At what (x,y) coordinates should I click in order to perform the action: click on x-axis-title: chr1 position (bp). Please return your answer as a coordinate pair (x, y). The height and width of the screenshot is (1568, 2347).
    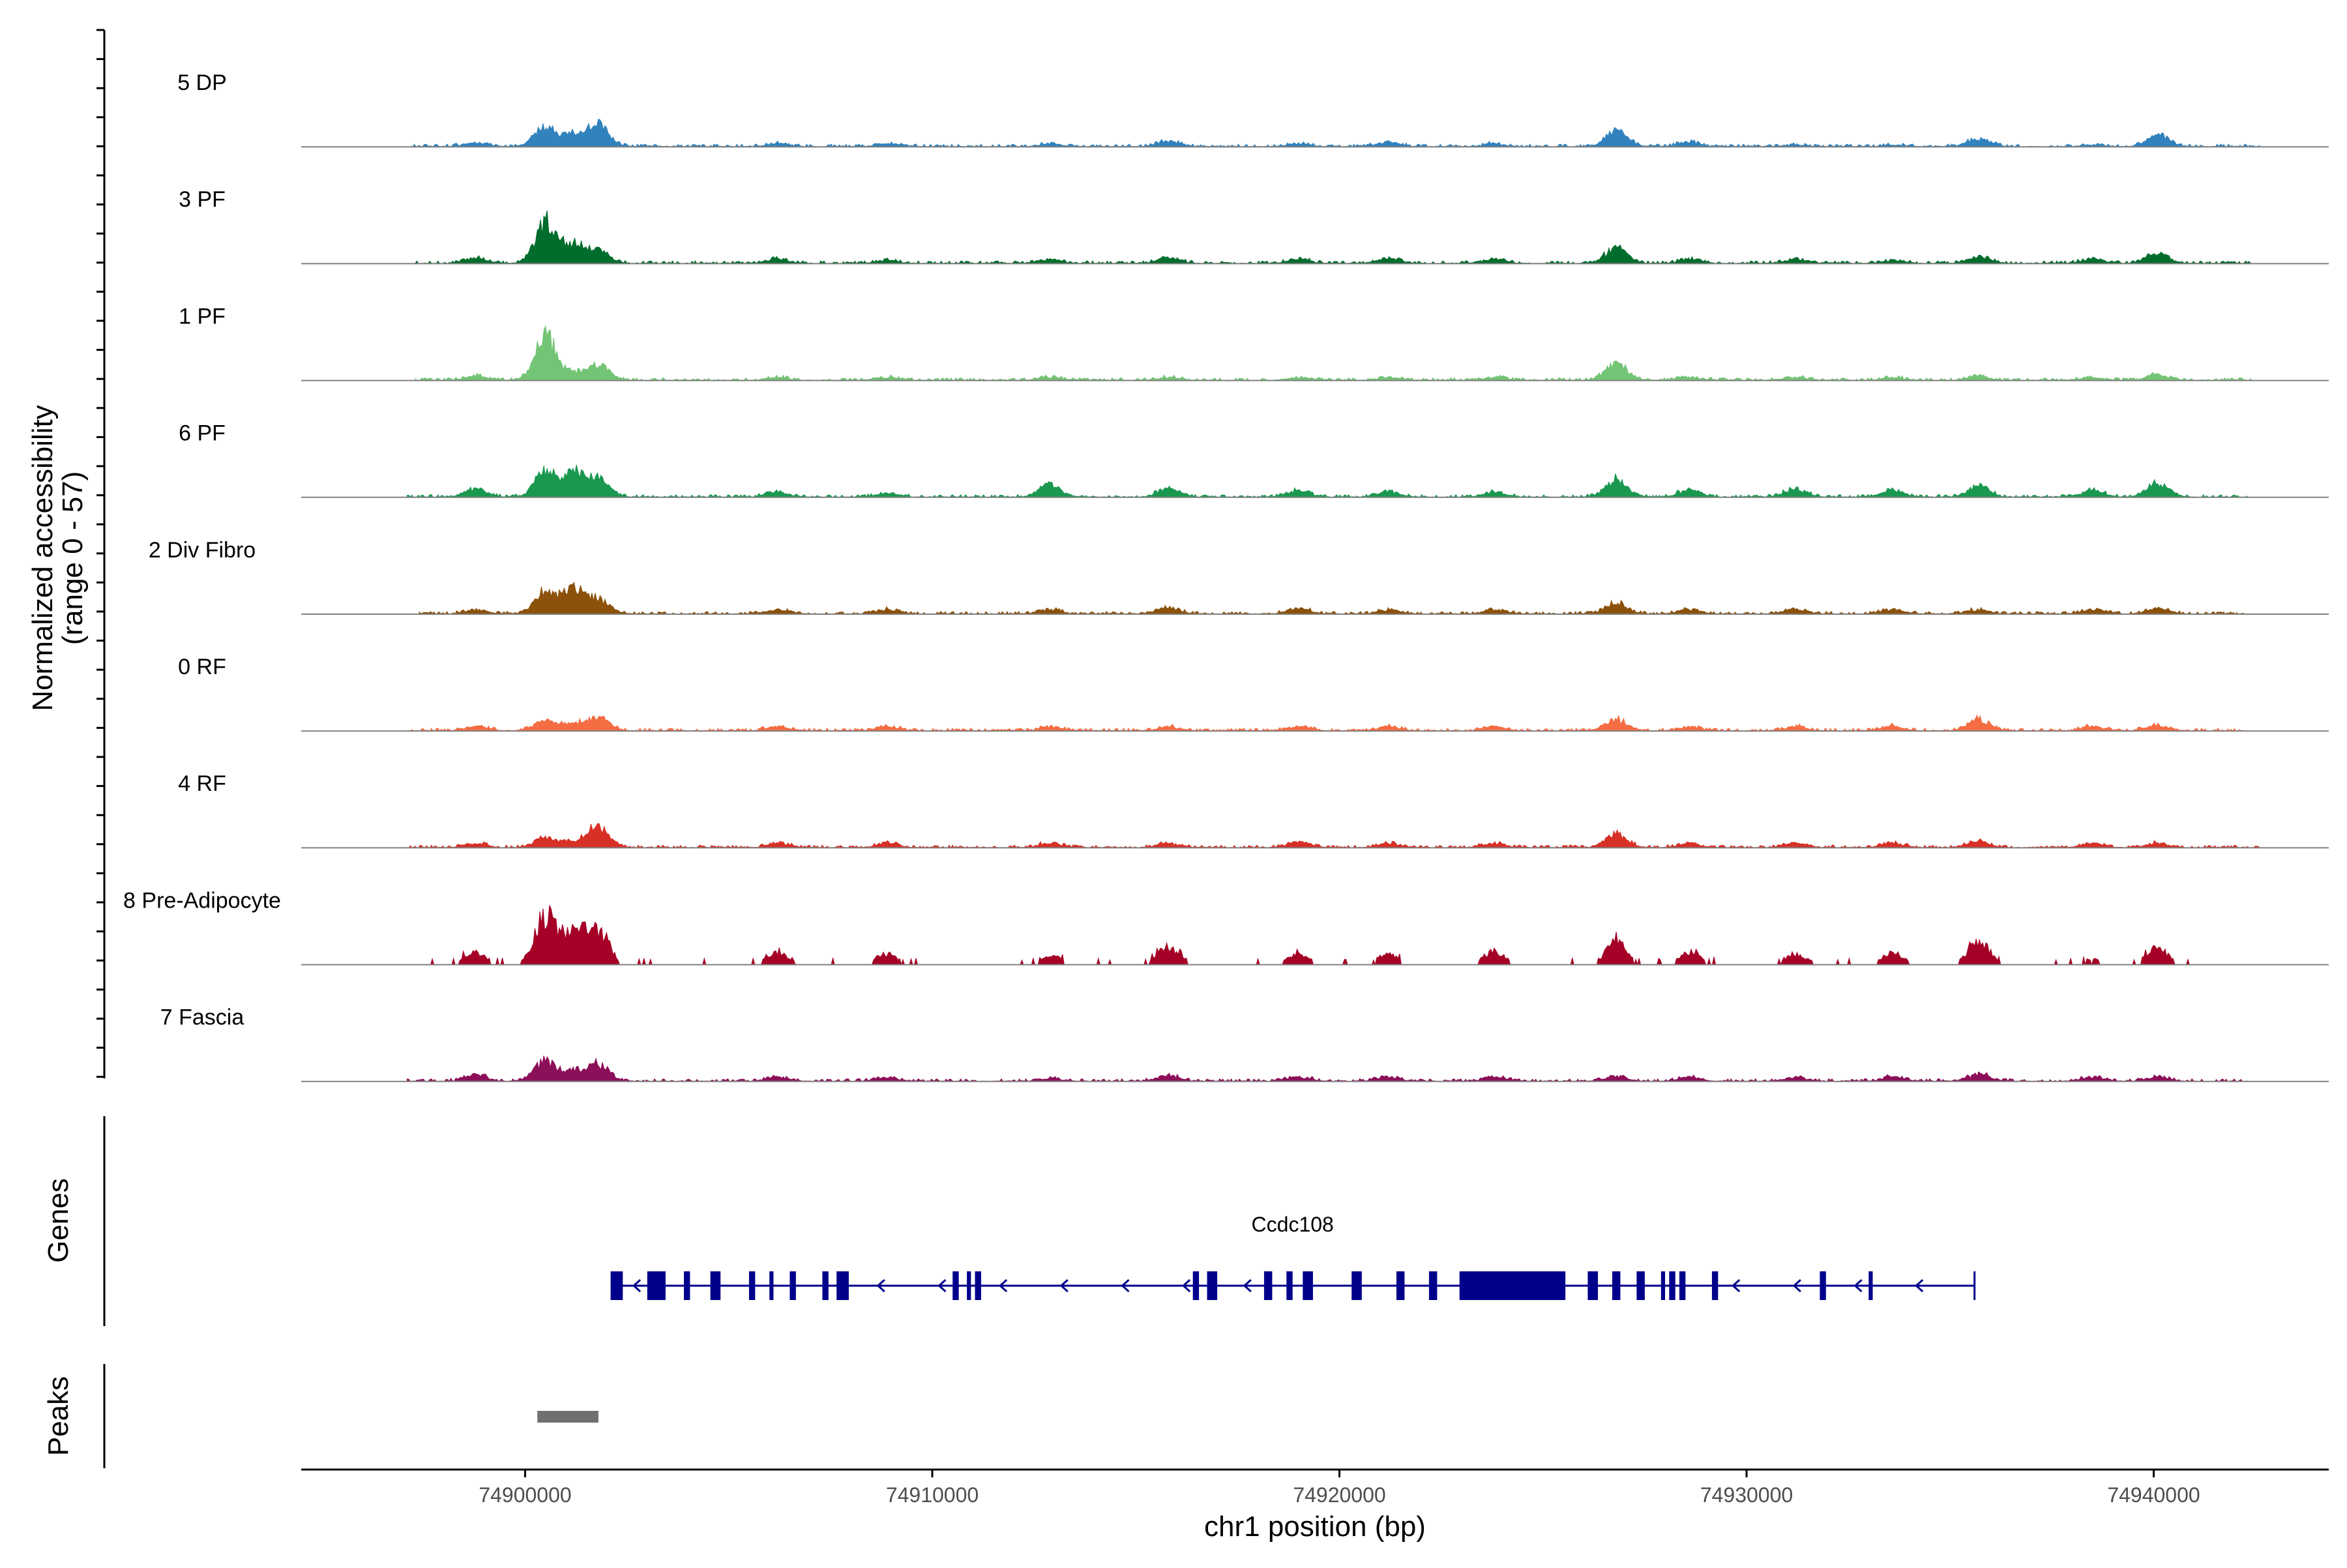
    Looking at the image, I should click on (1315, 1527).